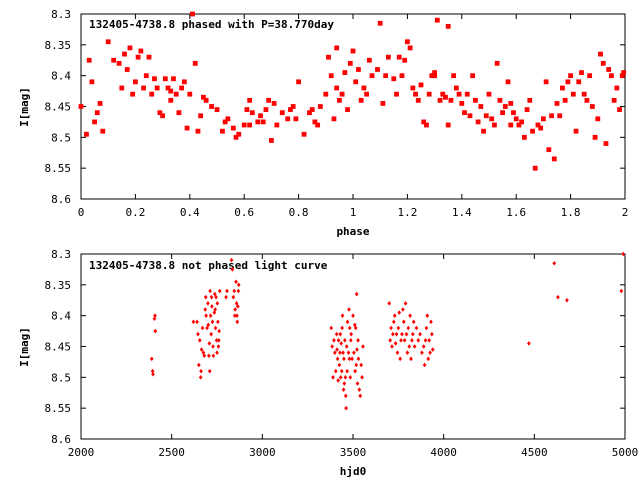  I want to click on x-tick-label: 2, so click(625, 212).